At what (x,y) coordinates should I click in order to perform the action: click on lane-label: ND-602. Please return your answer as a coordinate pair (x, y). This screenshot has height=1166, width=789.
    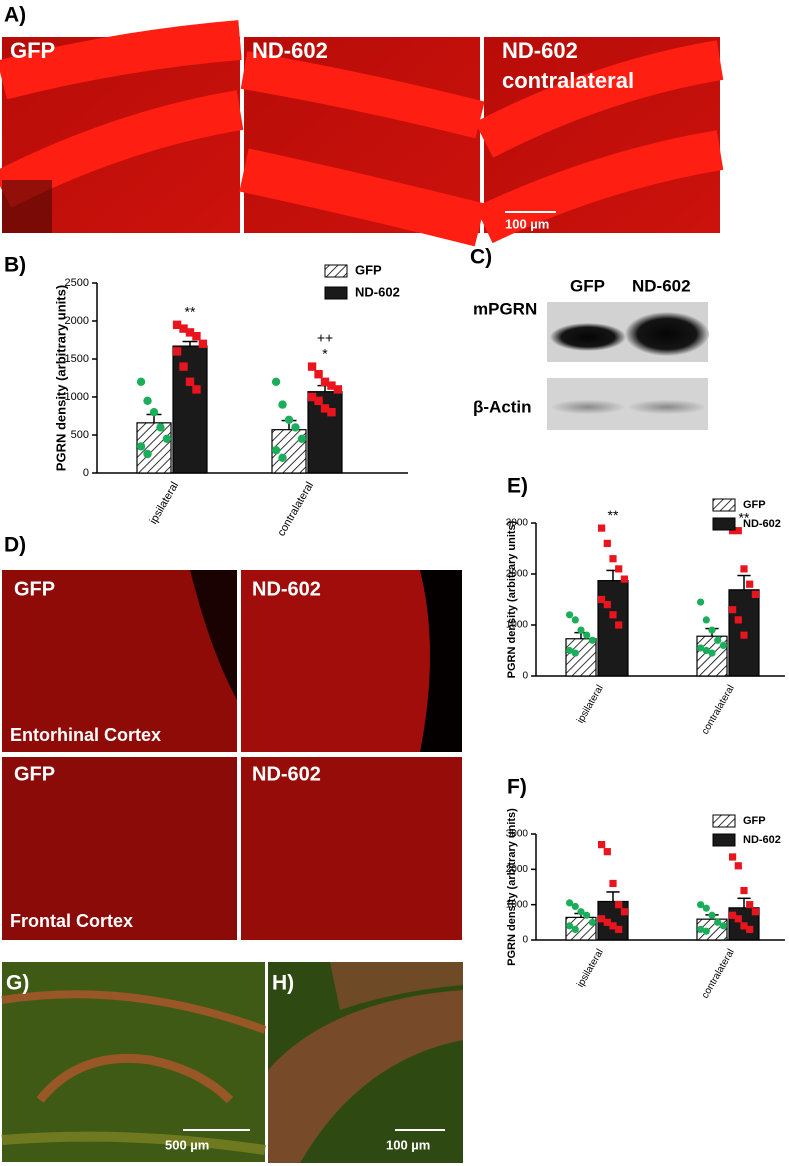
    Looking at the image, I should click on (661, 285).